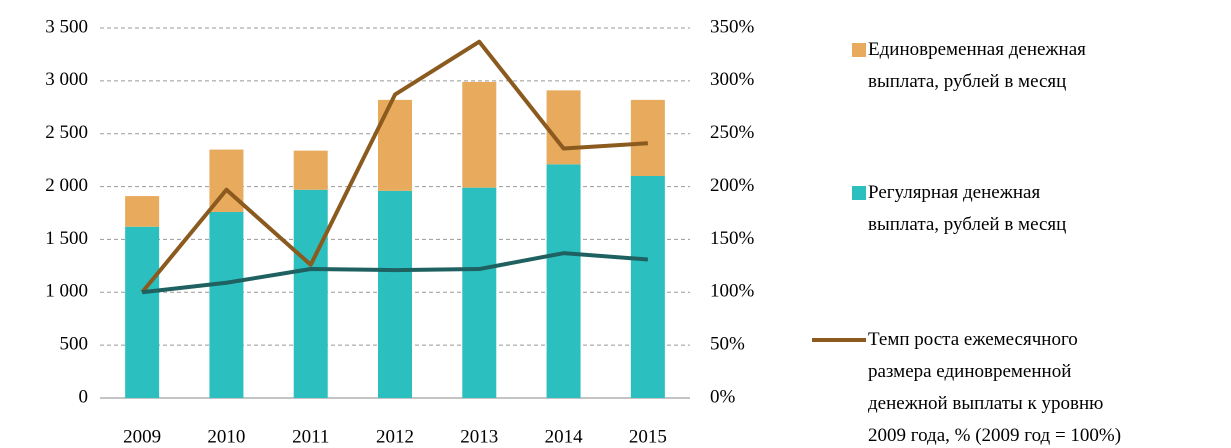 The height and width of the screenshot is (448, 1231). I want to click on y-tick-label: 3 500, so click(66, 26).